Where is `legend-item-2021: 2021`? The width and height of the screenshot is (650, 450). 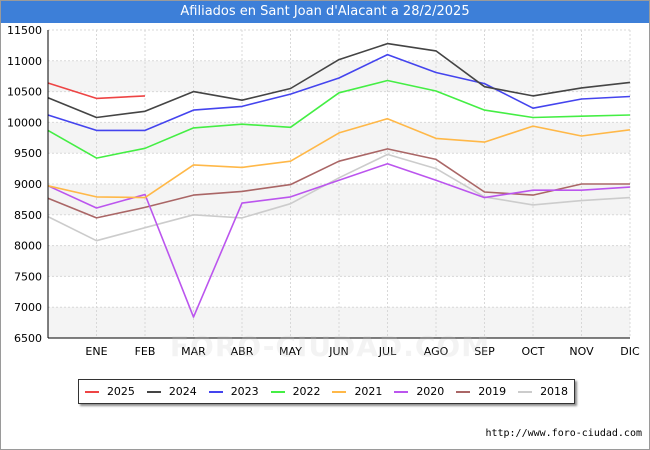 legend-item-2021: 2021 is located at coordinates (357, 391).